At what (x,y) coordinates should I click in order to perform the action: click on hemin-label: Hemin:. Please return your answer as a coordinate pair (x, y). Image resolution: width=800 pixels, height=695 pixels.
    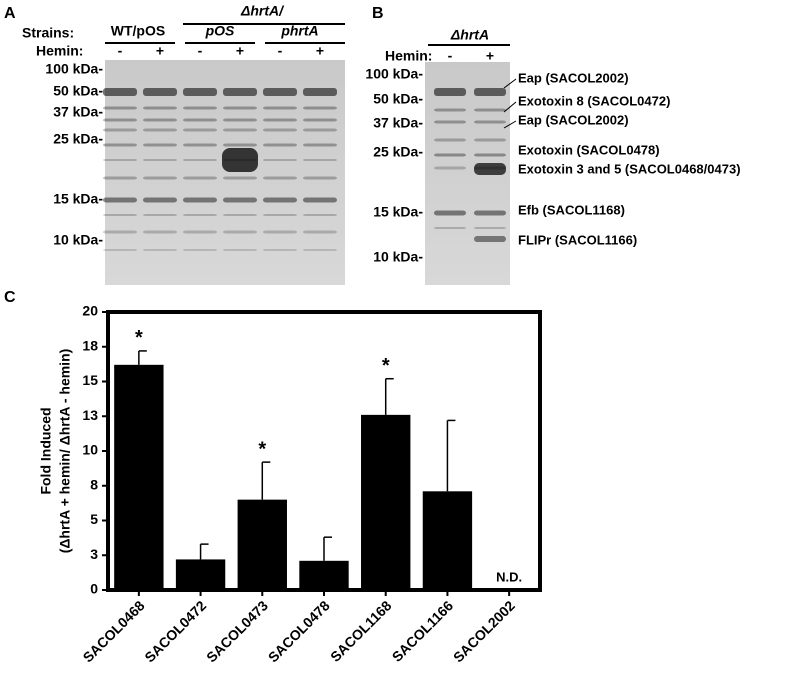
    Looking at the image, I should click on (408, 56).